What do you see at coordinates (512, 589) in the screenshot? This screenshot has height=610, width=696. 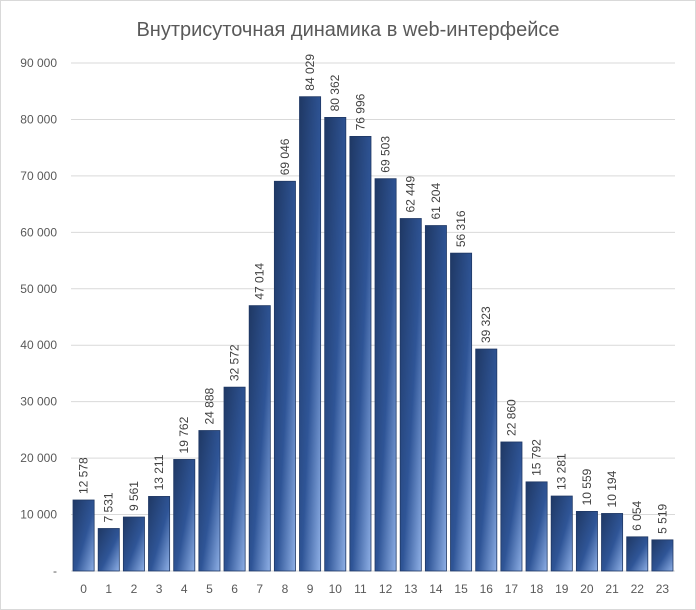 I see `x-tick-label: 17` at bounding box center [512, 589].